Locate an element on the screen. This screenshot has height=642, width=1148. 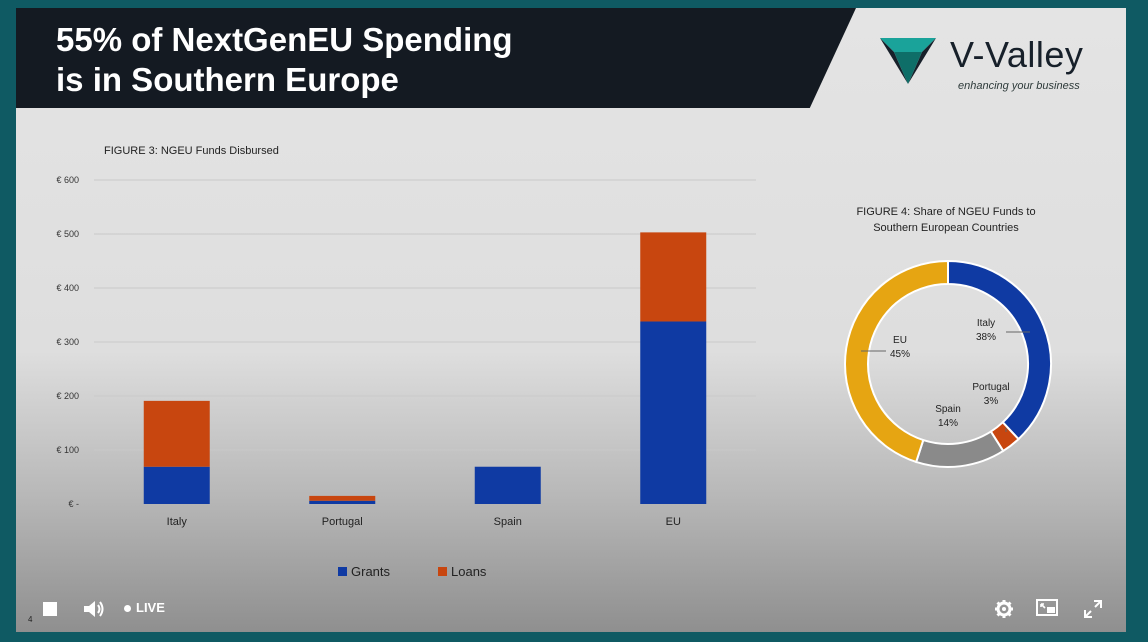
donut-label-italy: Italy is located at coordinates (986, 323).